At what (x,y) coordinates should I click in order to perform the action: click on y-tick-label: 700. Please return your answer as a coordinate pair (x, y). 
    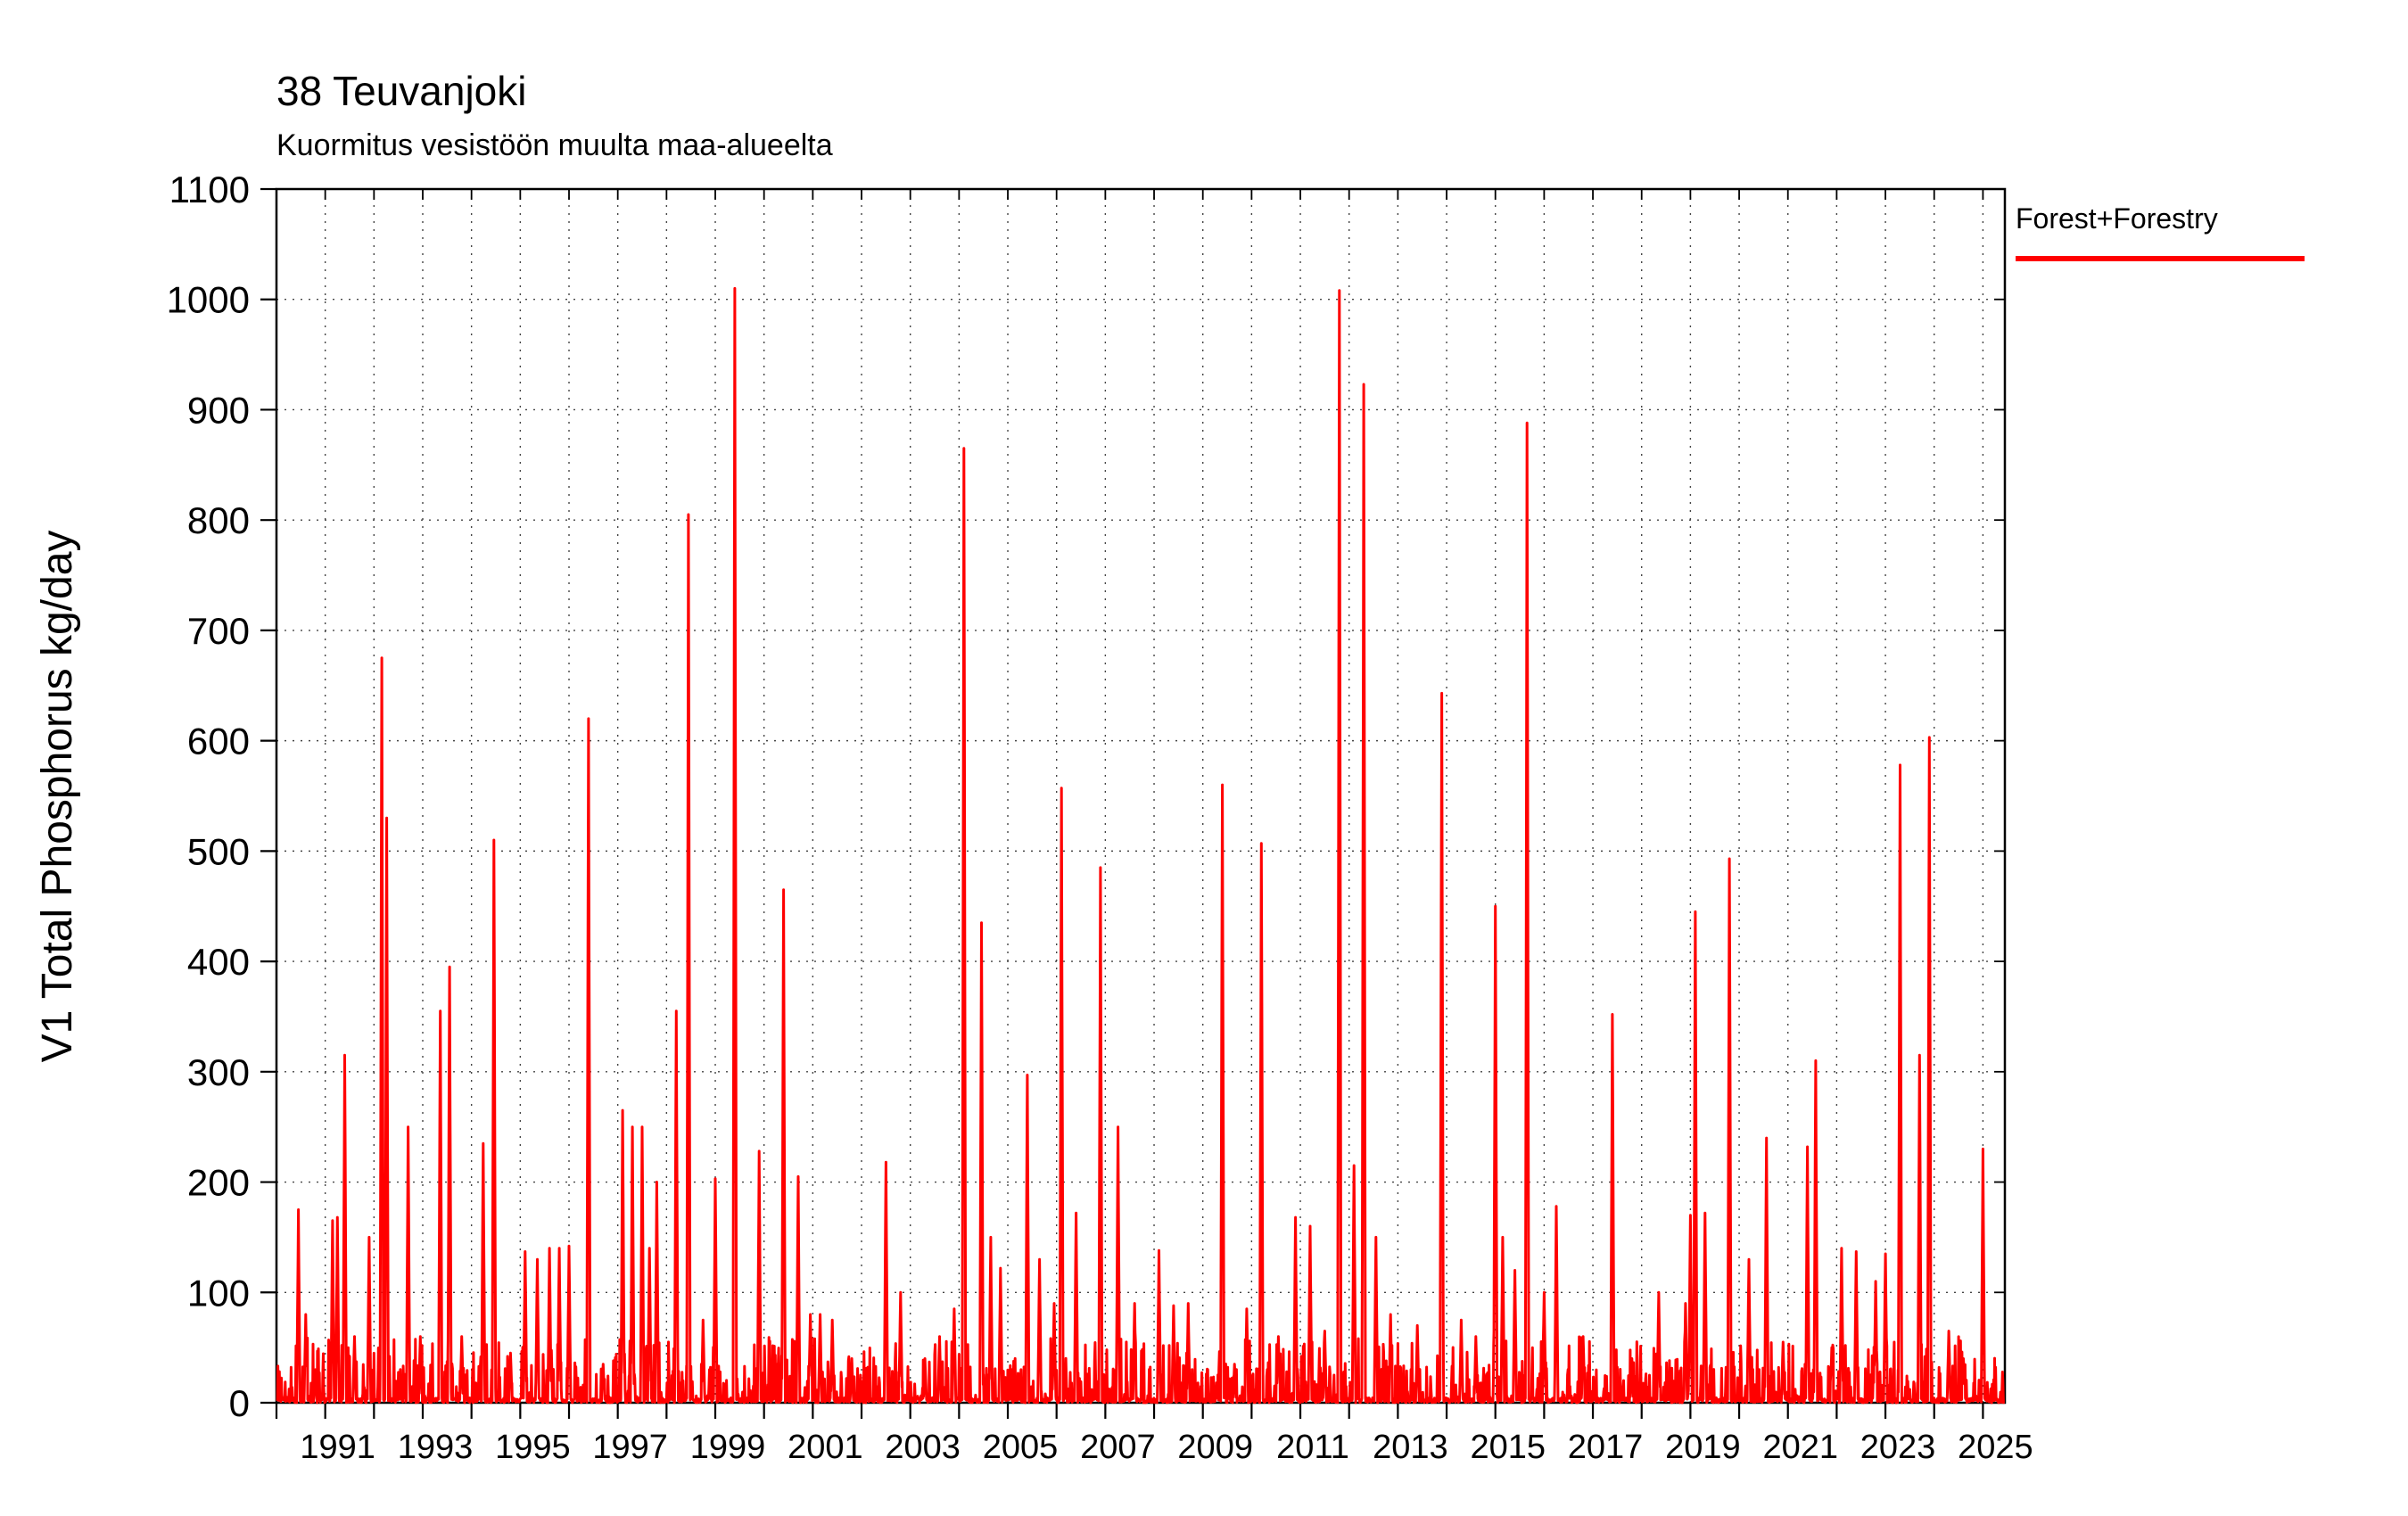
    Looking at the image, I should click on (218, 631).